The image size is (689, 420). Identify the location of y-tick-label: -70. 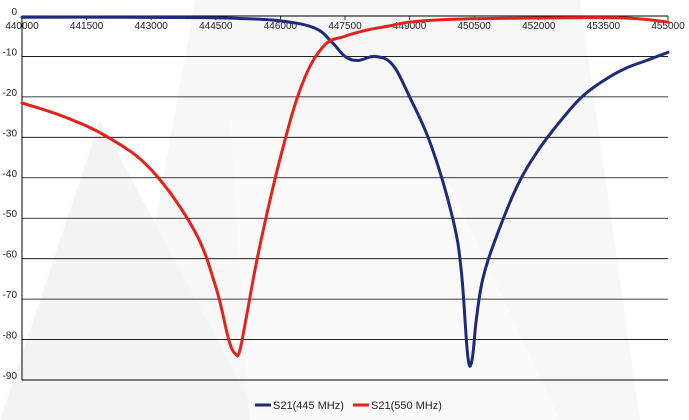
(10, 295).